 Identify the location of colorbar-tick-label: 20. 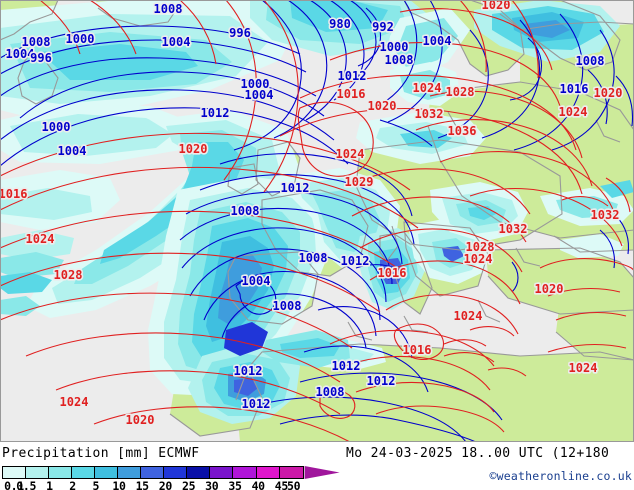
(165, 484).